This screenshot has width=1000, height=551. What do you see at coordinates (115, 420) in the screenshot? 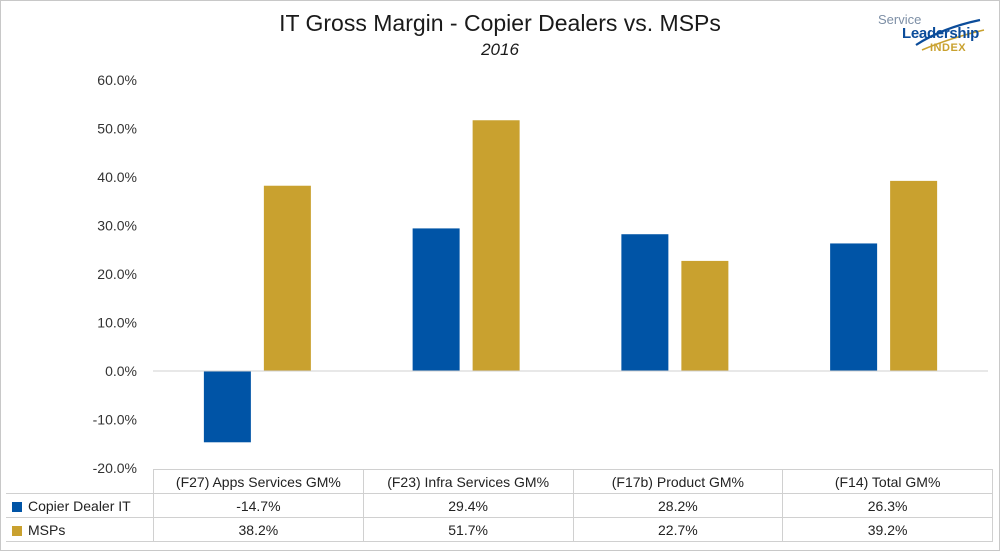
I see `y-tick-label: -10.0%` at bounding box center [115, 420].